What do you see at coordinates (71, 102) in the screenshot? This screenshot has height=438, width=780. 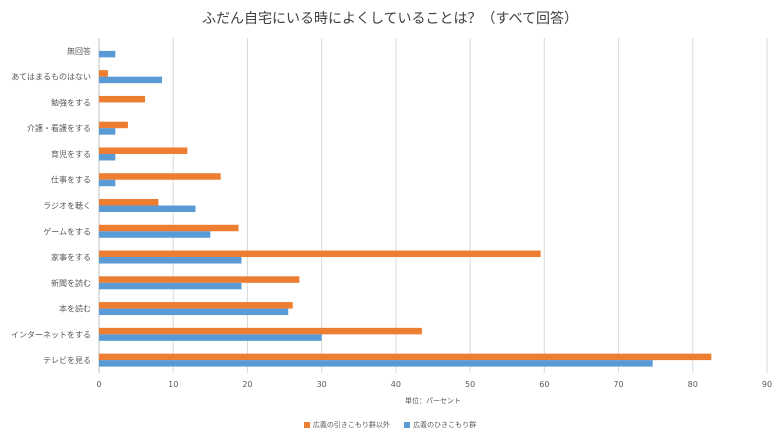 I see `category-label: 勉強をする` at bounding box center [71, 102].